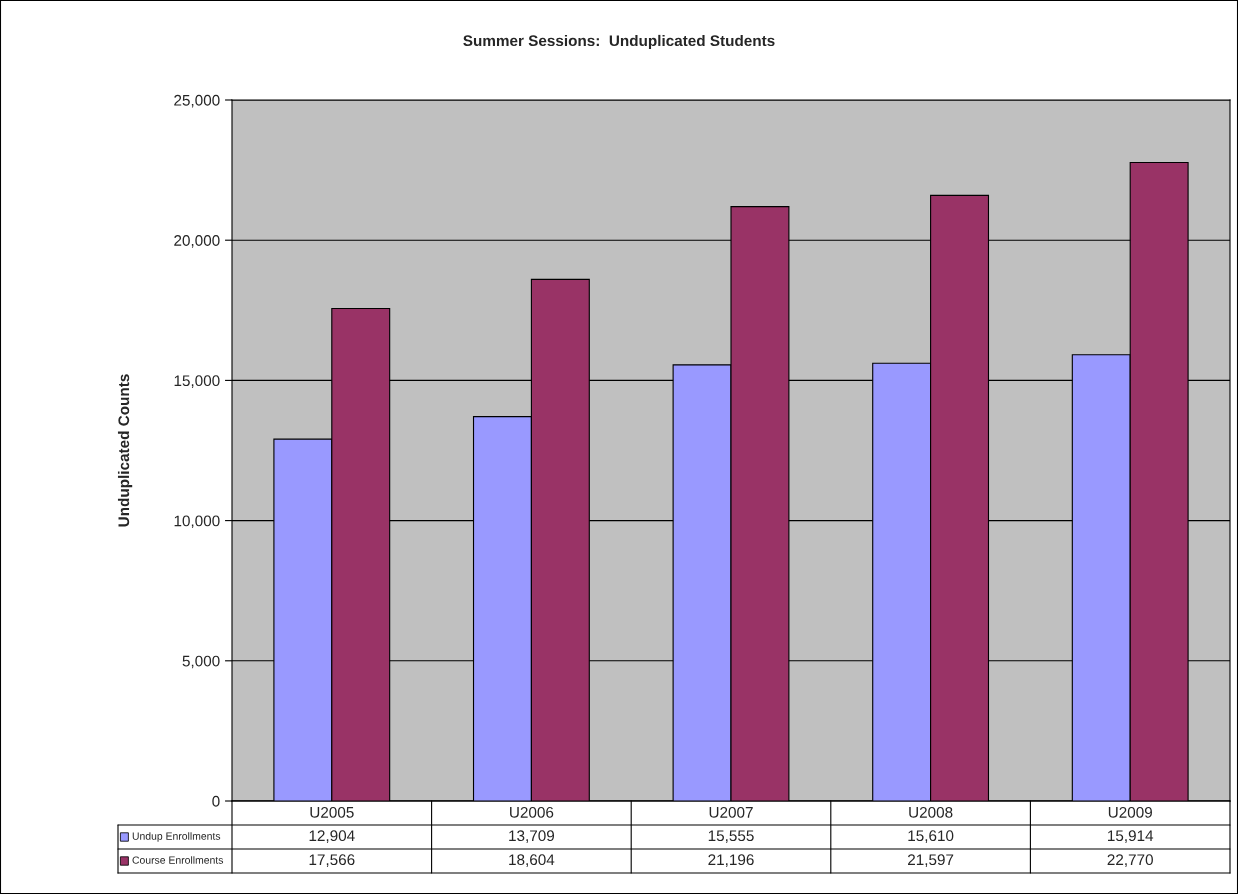 Image resolution: width=1238 pixels, height=894 pixels. What do you see at coordinates (532, 860) in the screenshot?
I see `data-label: 18,604` at bounding box center [532, 860].